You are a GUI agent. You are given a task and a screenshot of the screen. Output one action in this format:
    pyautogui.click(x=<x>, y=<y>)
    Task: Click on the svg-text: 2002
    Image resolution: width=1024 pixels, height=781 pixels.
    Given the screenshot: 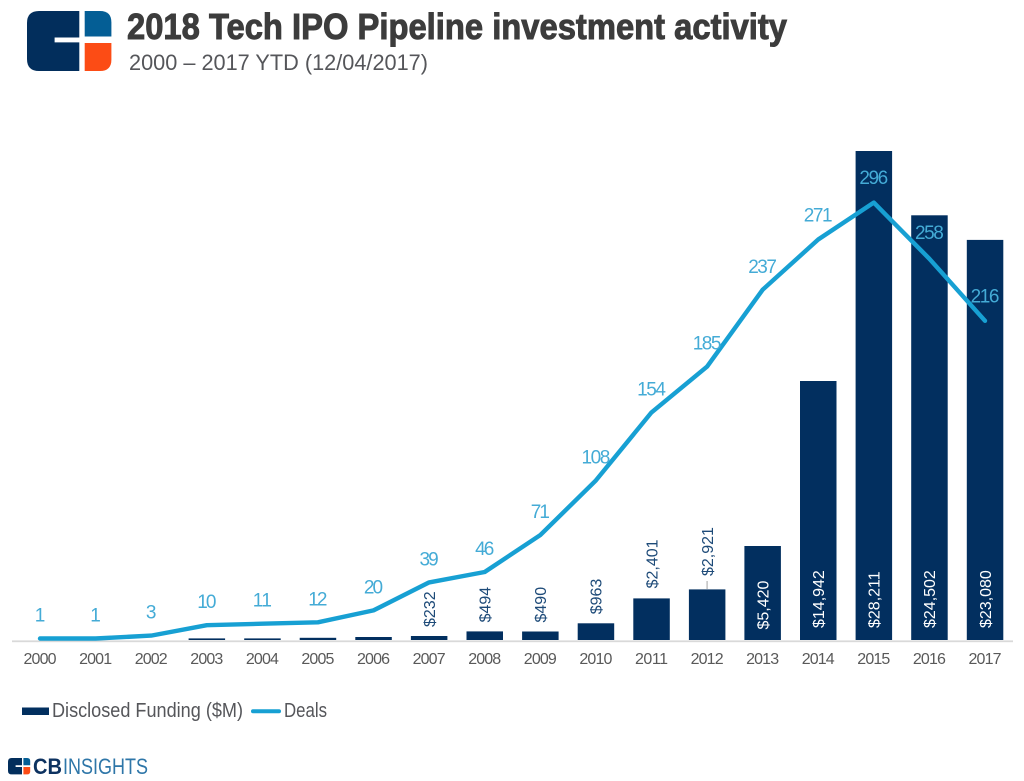 What is the action you would take?
    pyautogui.click(x=151, y=659)
    